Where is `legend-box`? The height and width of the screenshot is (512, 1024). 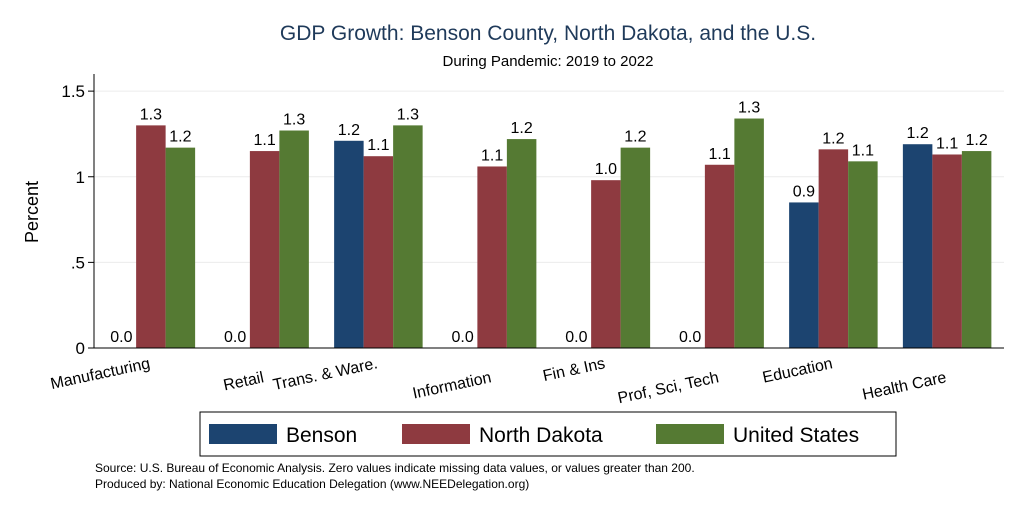
legend-box is located at coordinates (548, 434).